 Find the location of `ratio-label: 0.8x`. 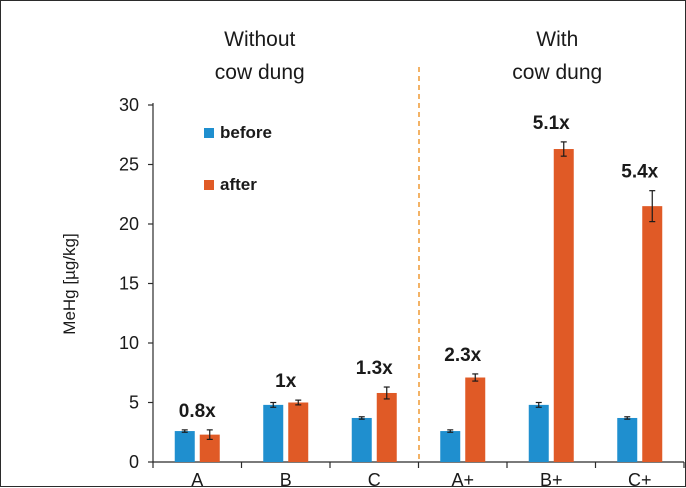

ratio-label: 0.8x is located at coordinates (197, 411).